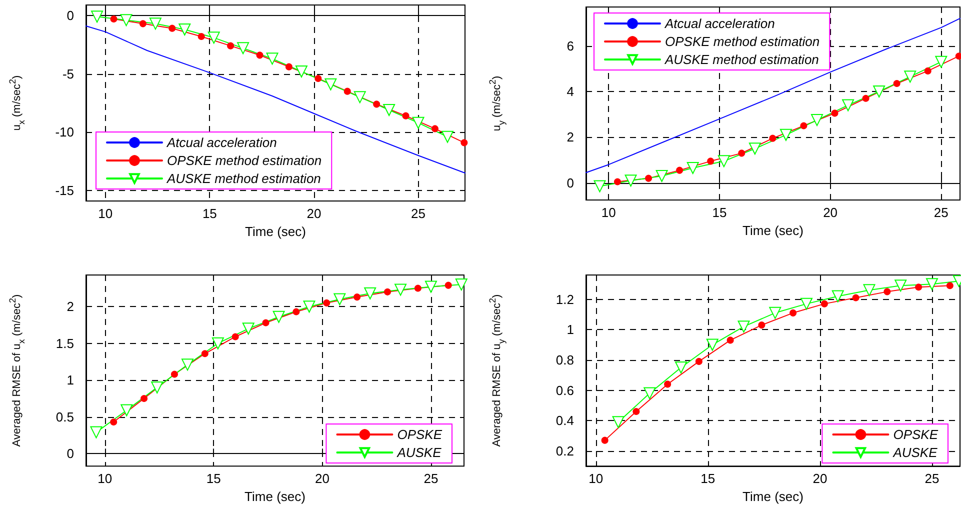  I want to click on y-tick-label: 1.2, so click(565, 299).